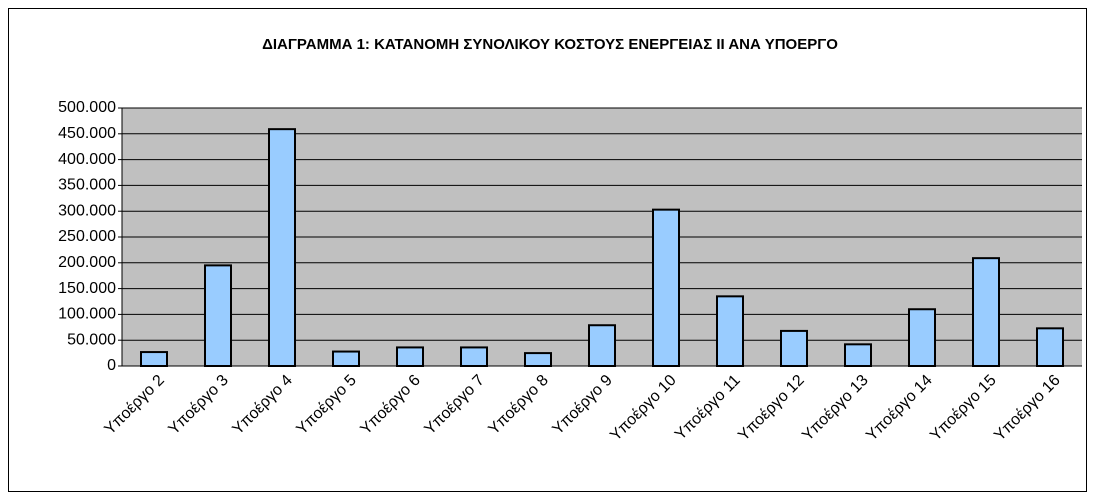 The width and height of the screenshot is (1094, 499). What do you see at coordinates (87, 133) in the screenshot?
I see `y-tick-label: 450.000` at bounding box center [87, 133].